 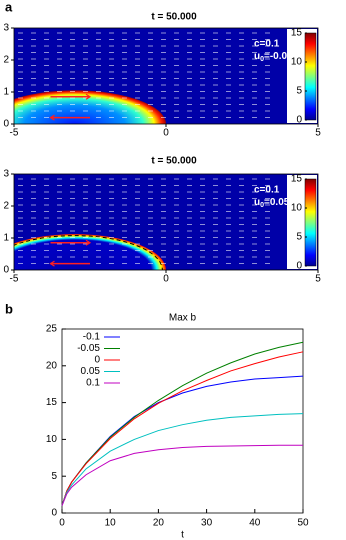 What do you see at coordinates (93, 383) in the screenshot?
I see `legend-label: 0.1` at bounding box center [93, 383].